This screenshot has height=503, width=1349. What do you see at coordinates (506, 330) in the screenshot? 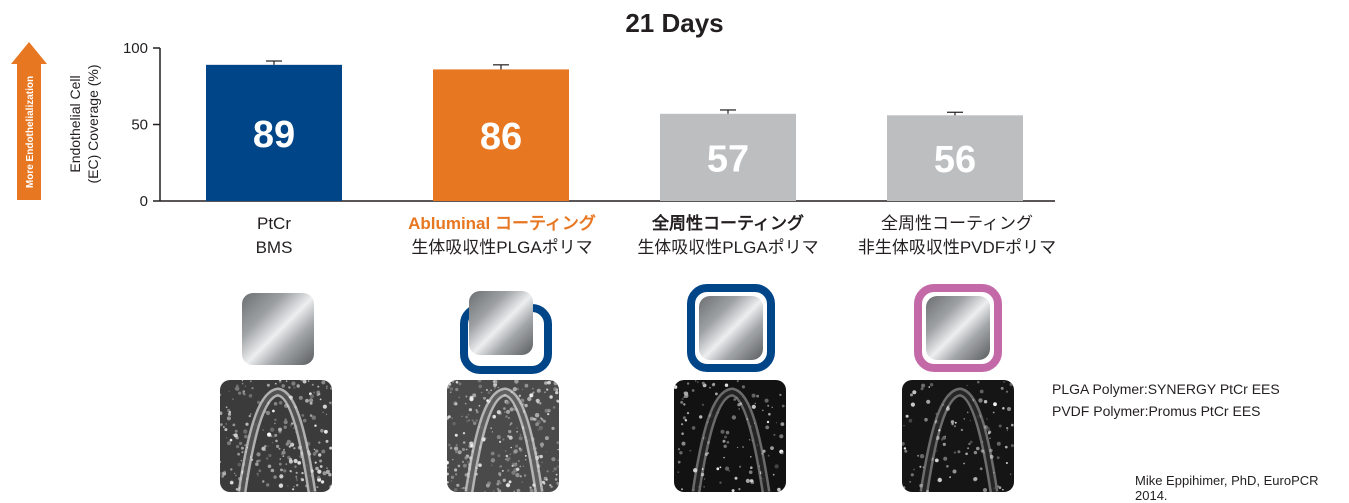
I see `abluminal-coating-icon` at bounding box center [506, 330].